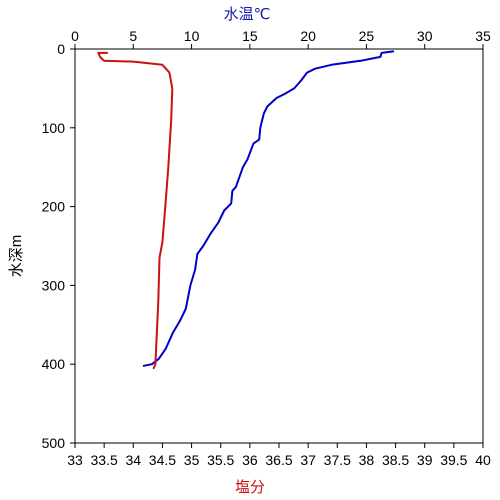 The image size is (500, 500). I want to click on left-tick-label: 100, so click(54, 128).